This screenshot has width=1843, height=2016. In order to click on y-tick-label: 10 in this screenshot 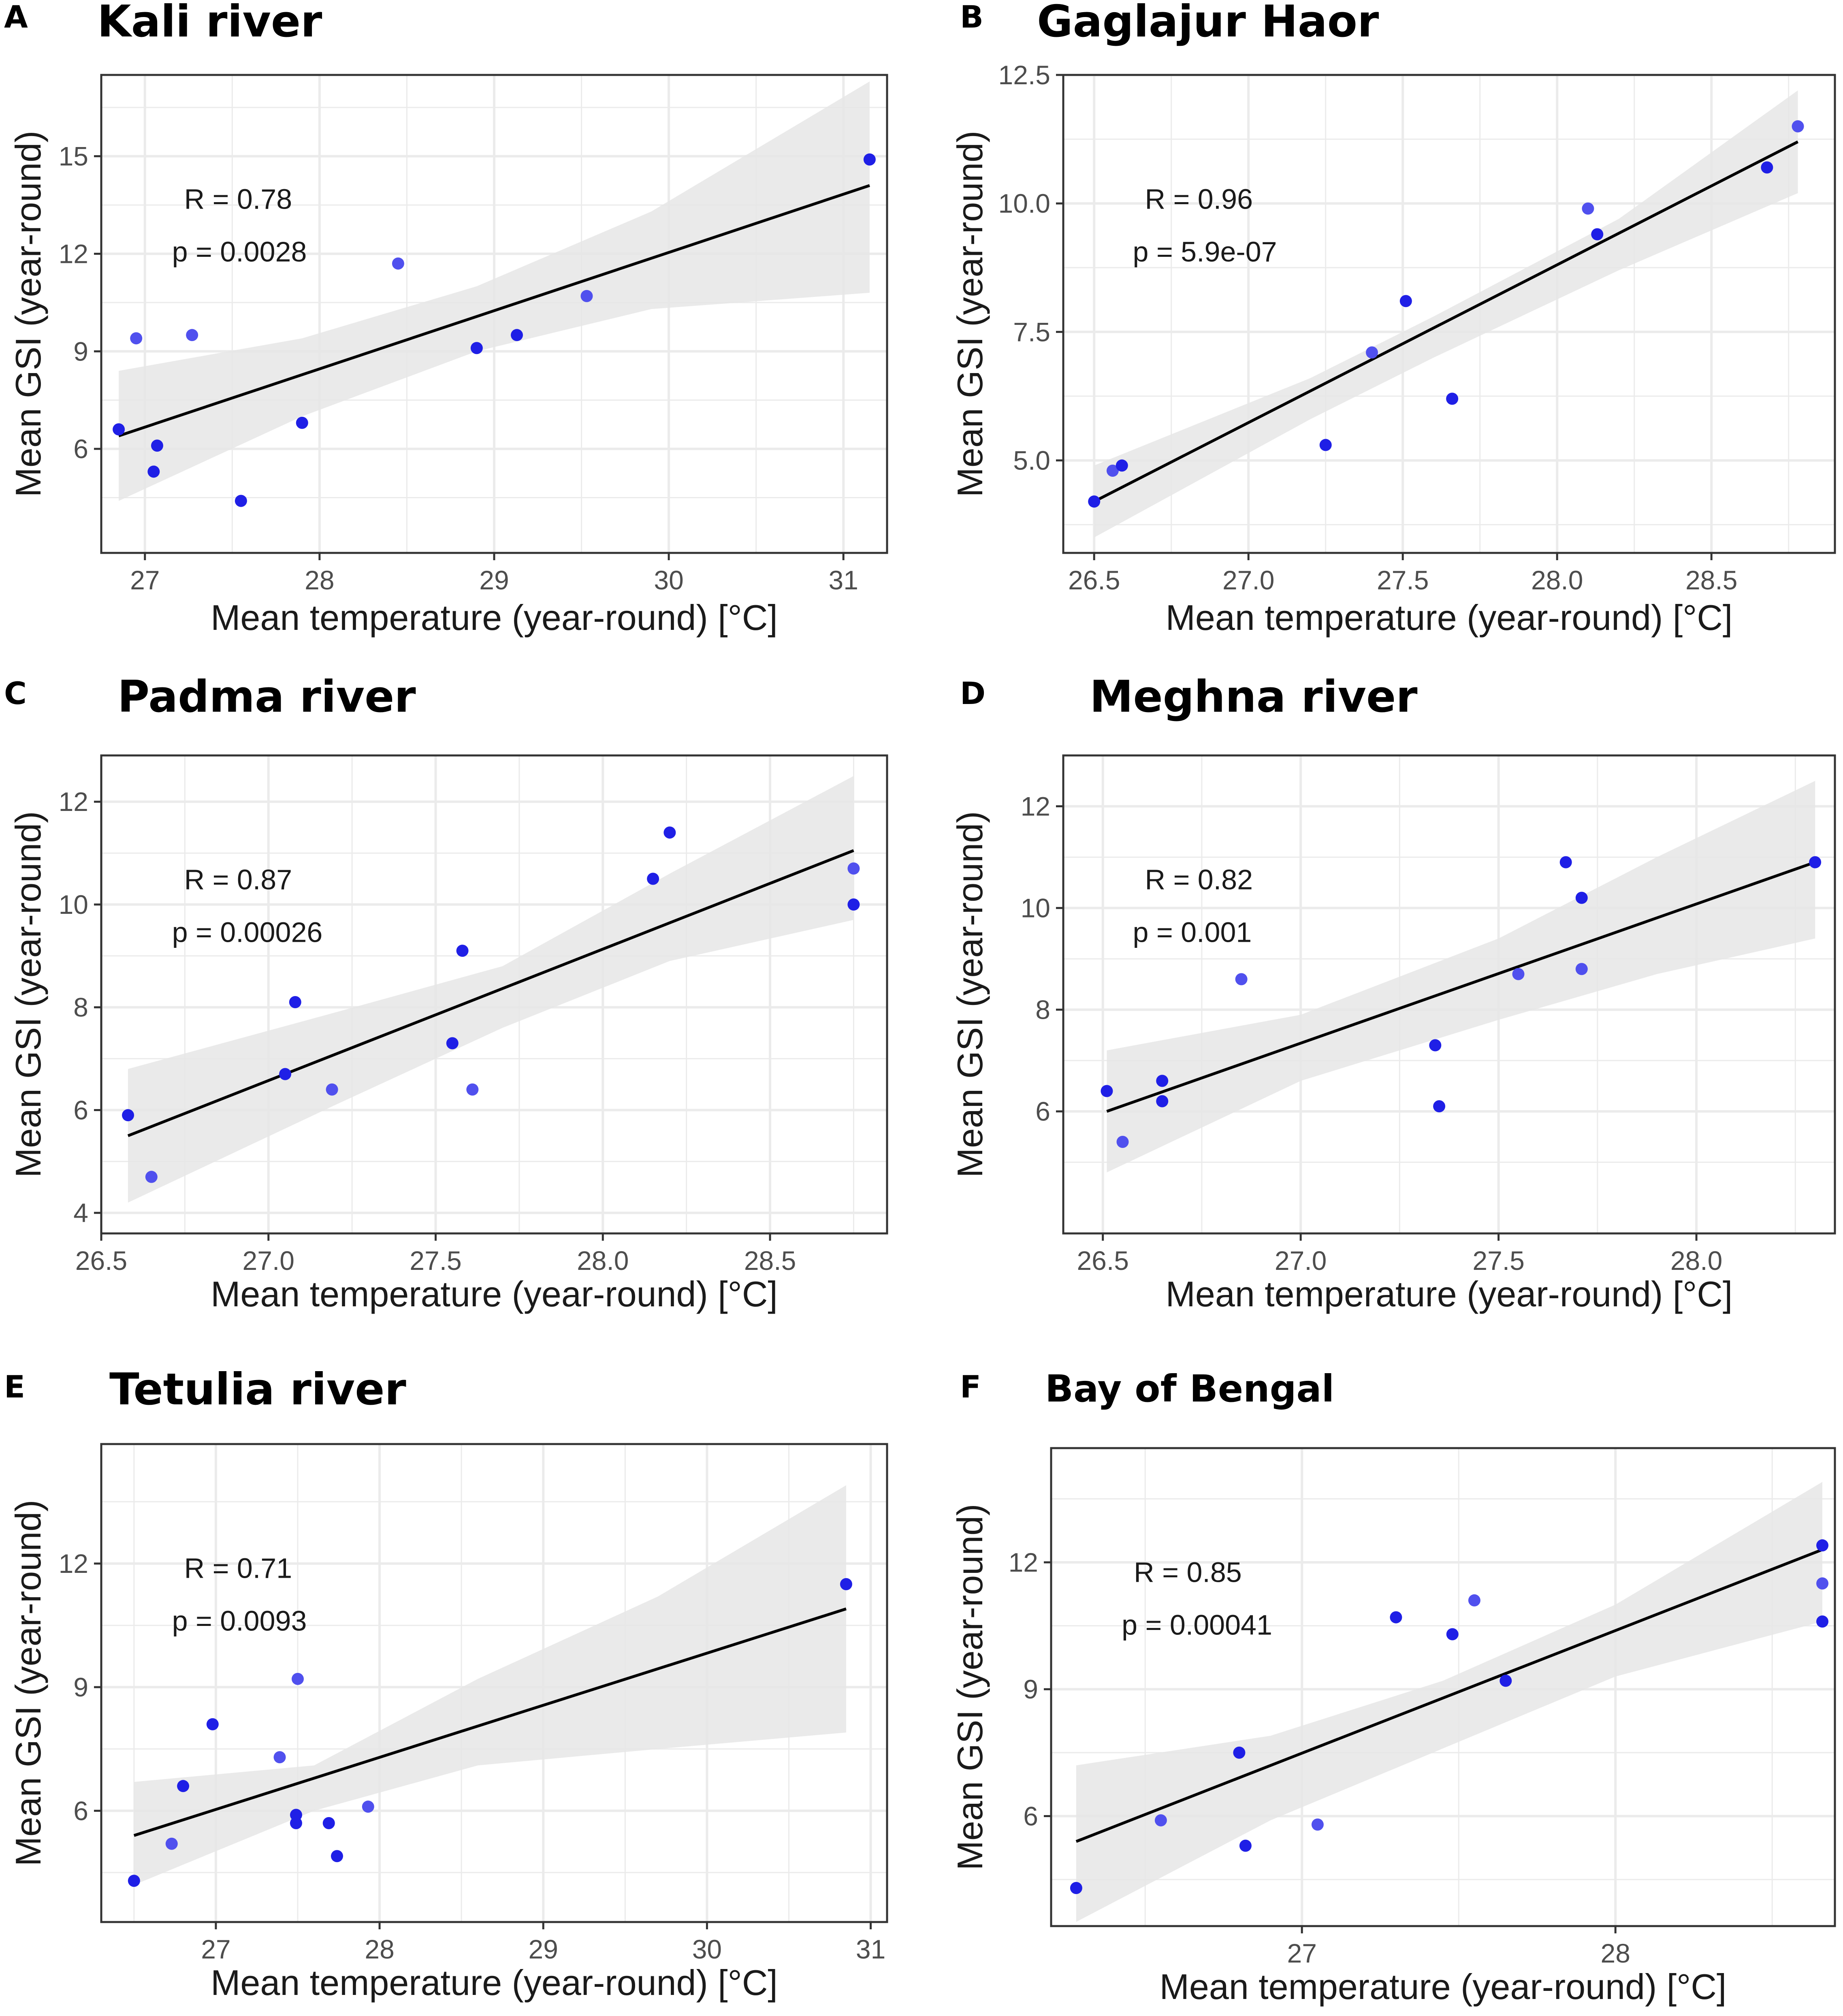, I will do `click(74, 904)`.